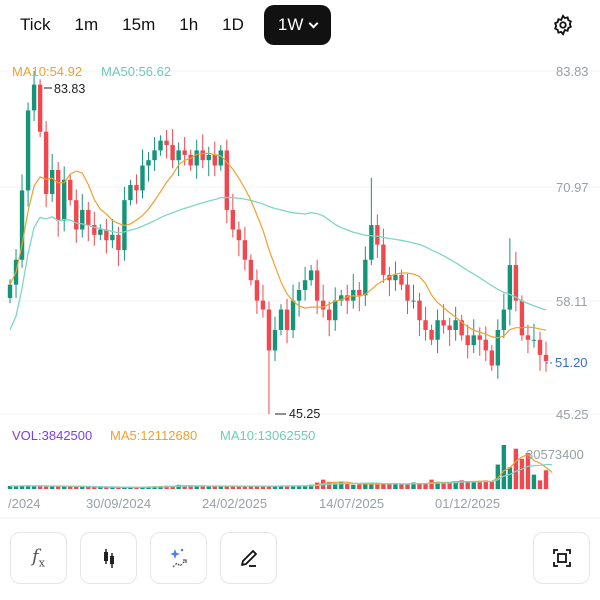 The height and width of the screenshot is (600, 600). Describe the element at coordinates (248, 558) in the screenshot. I see `drawing-button` at that location.